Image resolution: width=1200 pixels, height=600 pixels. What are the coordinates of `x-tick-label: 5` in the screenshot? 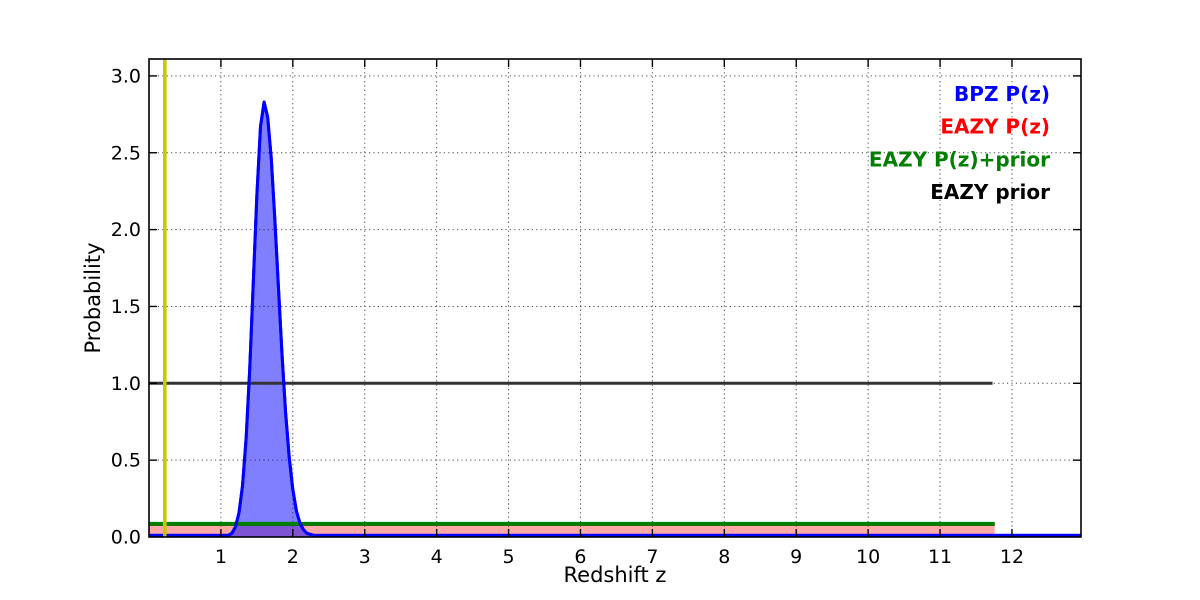 It's located at (509, 557).